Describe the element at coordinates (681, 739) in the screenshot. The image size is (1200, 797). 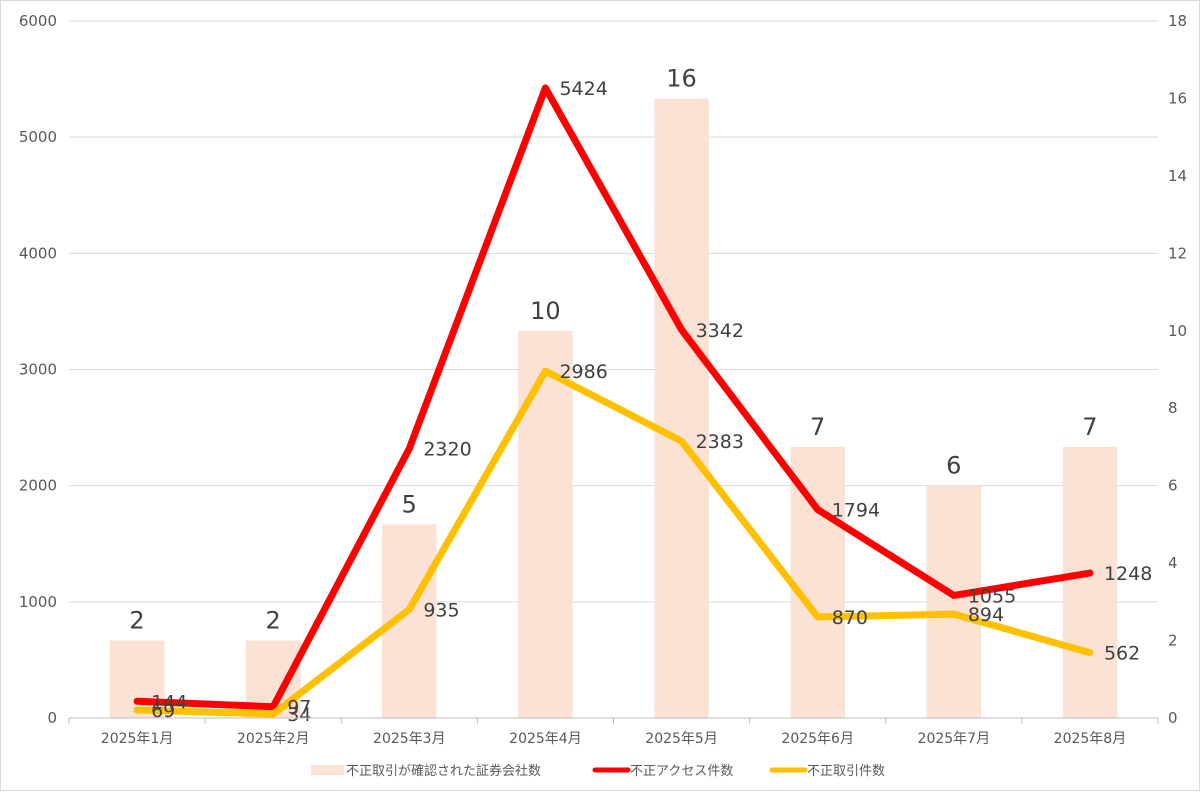
I see `x-axis-category-label: 2025年5月` at that location.